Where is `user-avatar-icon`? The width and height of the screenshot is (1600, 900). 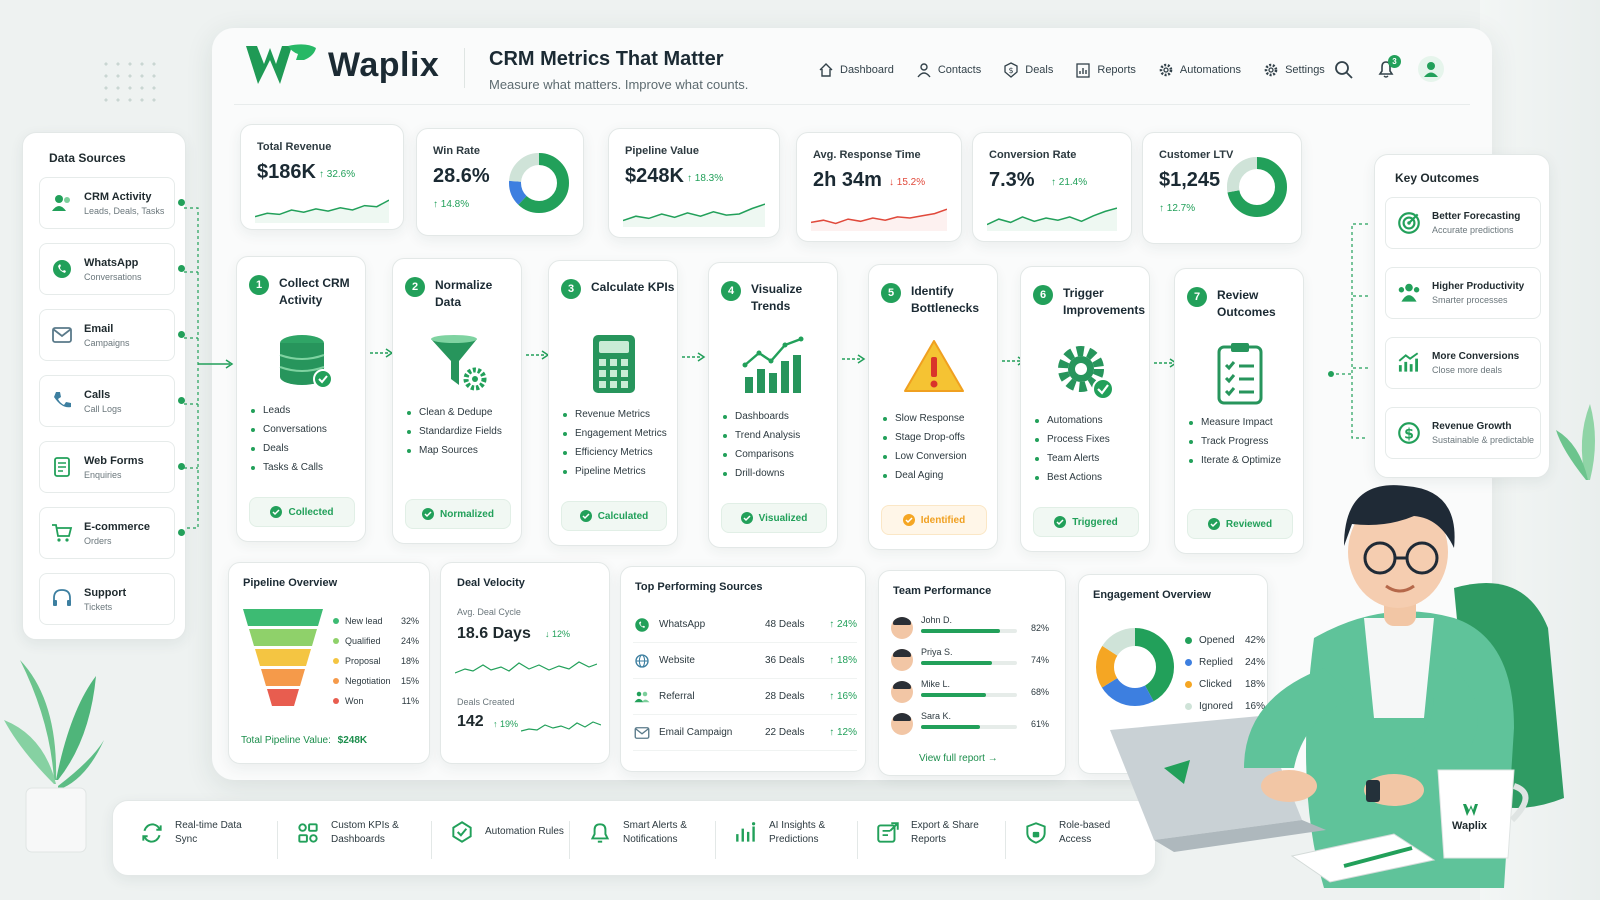 user-avatar-icon is located at coordinates (1431, 69).